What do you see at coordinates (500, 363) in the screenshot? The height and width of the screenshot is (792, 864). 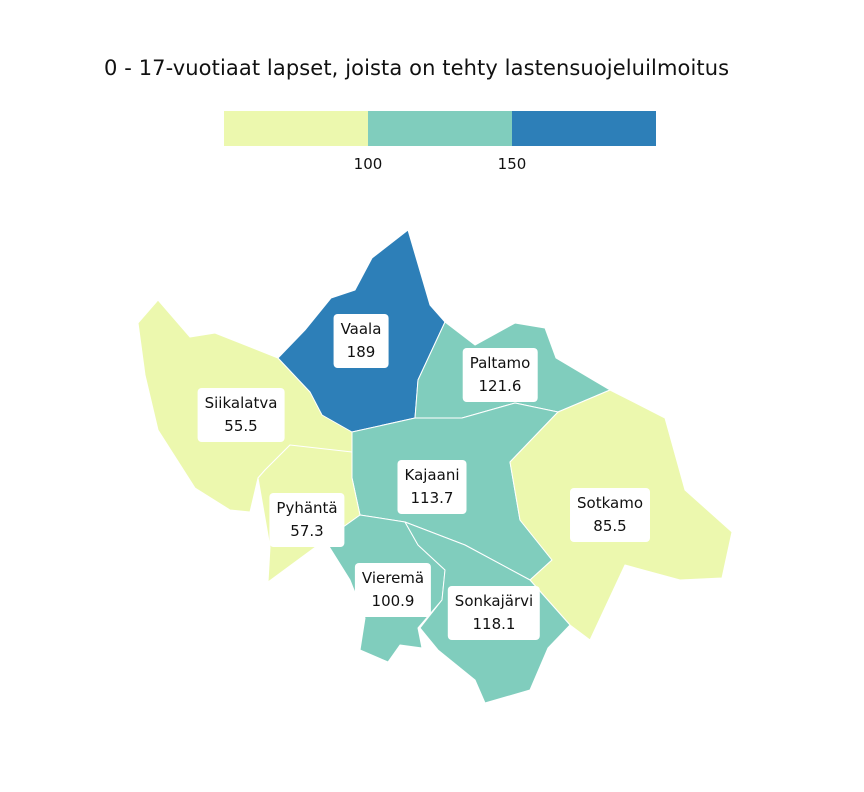 I see `label-paltamo-name: Paltamo` at bounding box center [500, 363].